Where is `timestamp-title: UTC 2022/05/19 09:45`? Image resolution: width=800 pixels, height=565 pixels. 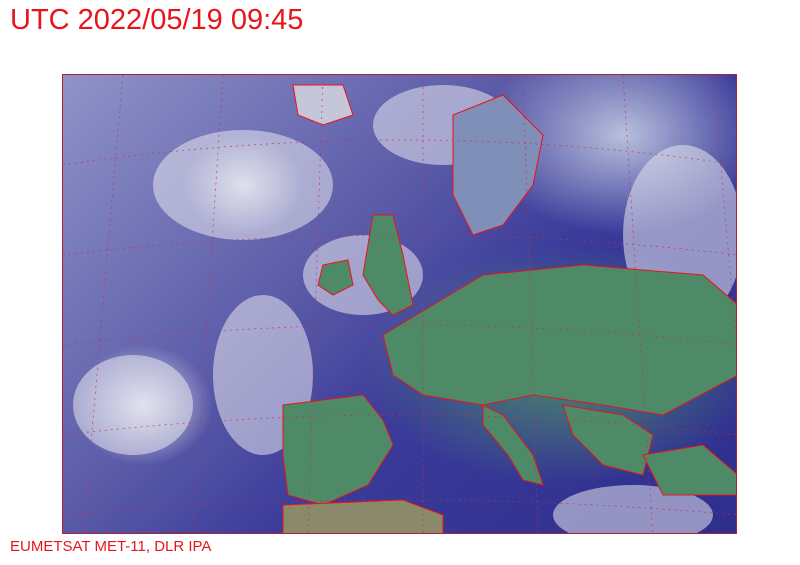 timestamp-title: UTC 2022/05/19 09:45 is located at coordinates (157, 20).